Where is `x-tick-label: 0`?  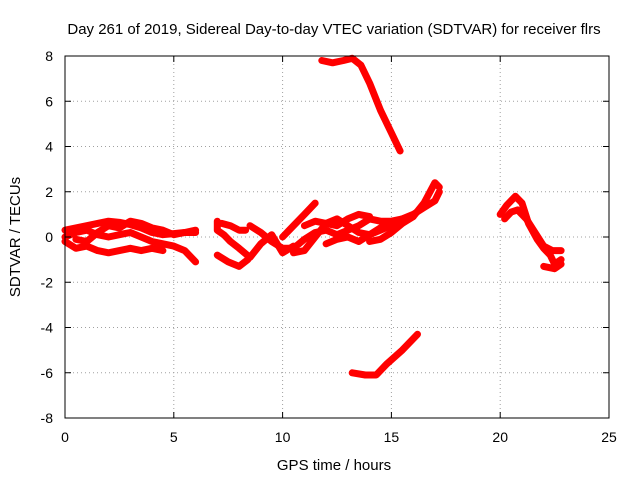
x-tick-label: 0 is located at coordinates (65, 437).